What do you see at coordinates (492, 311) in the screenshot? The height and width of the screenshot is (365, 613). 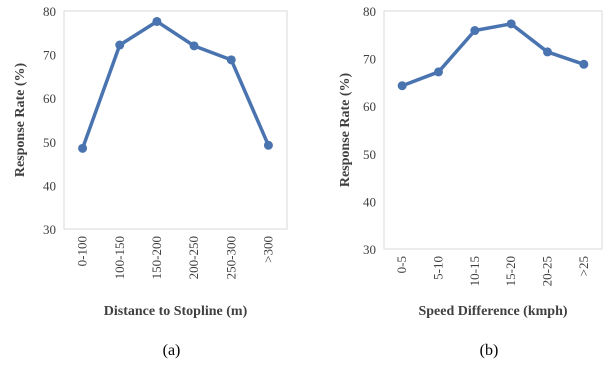 I see `x-axis-title: Speed Difference (kmph)` at bounding box center [492, 311].